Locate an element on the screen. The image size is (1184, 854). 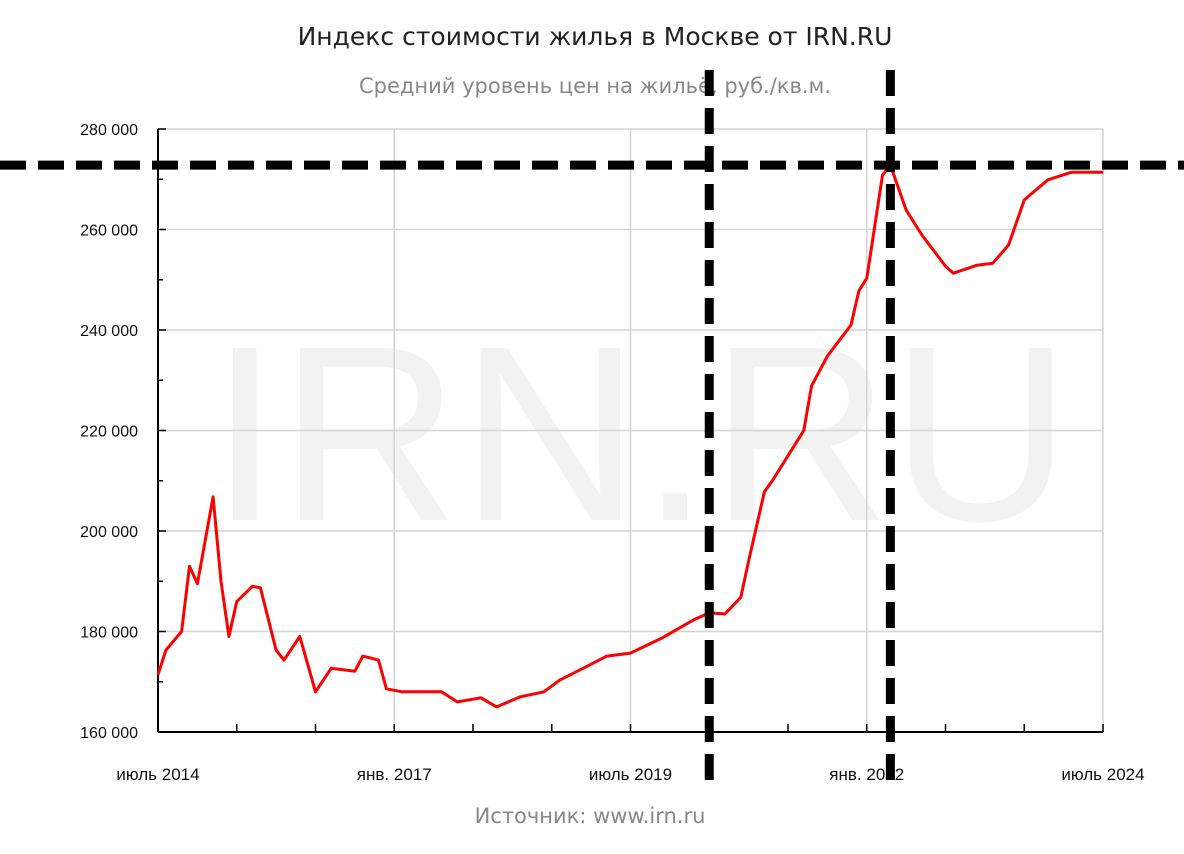
y-tick-label: 200 000 is located at coordinates (109, 532).